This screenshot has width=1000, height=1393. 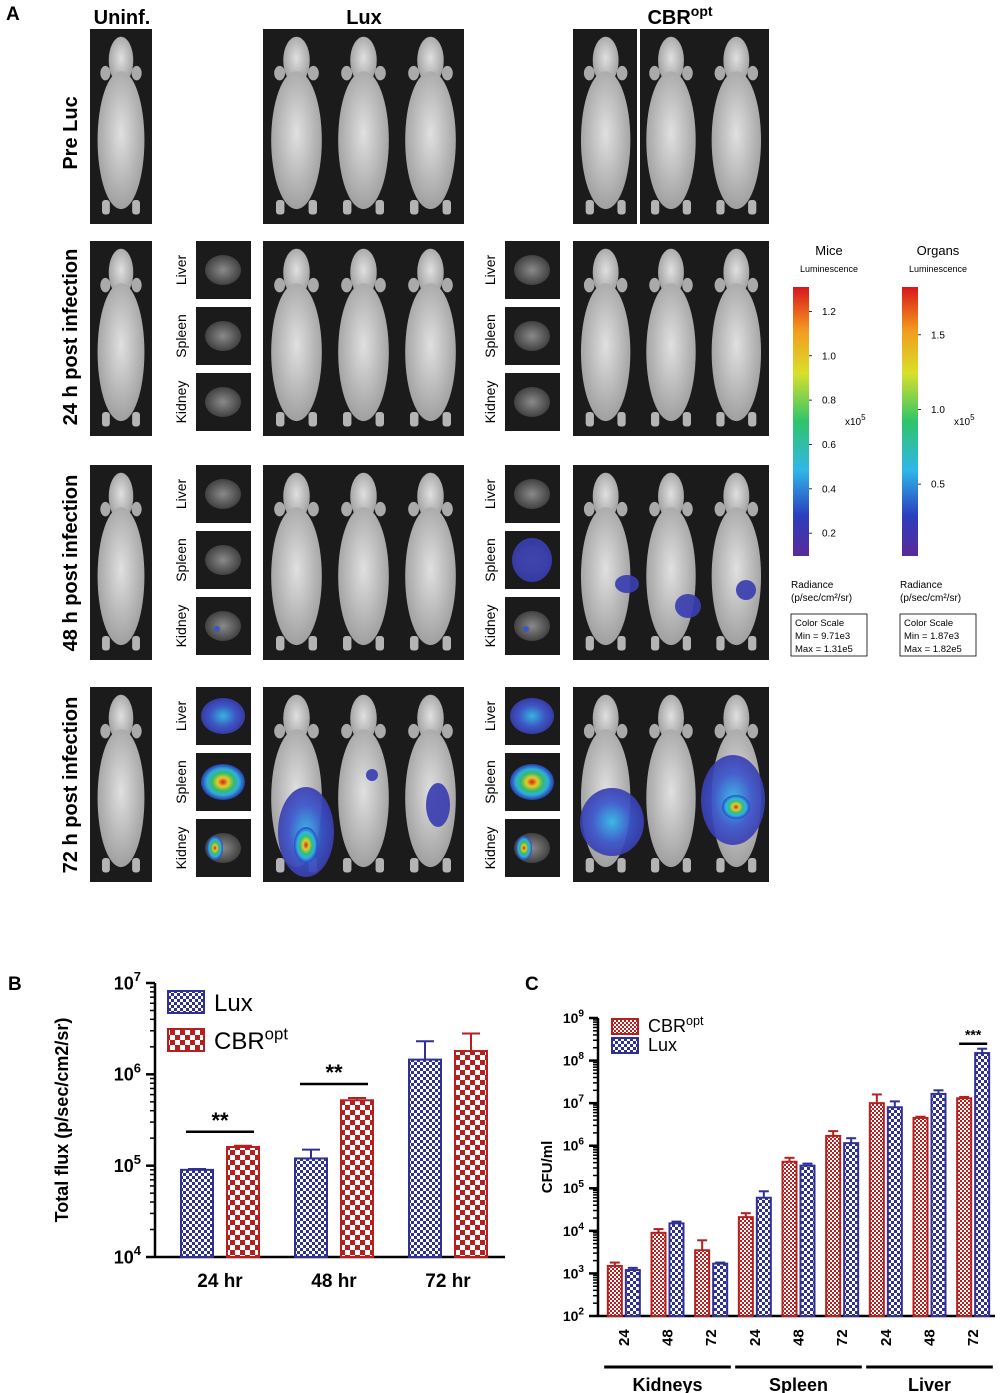 I want to click on organ-label-48h-lux-kidney: Kidney, so click(x=181, y=626).